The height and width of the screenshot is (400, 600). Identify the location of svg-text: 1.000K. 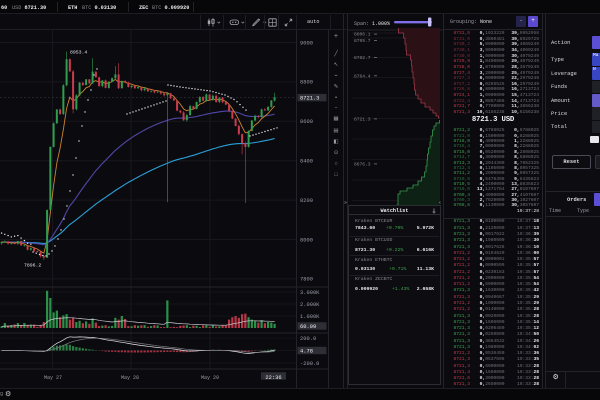
(310, 317).